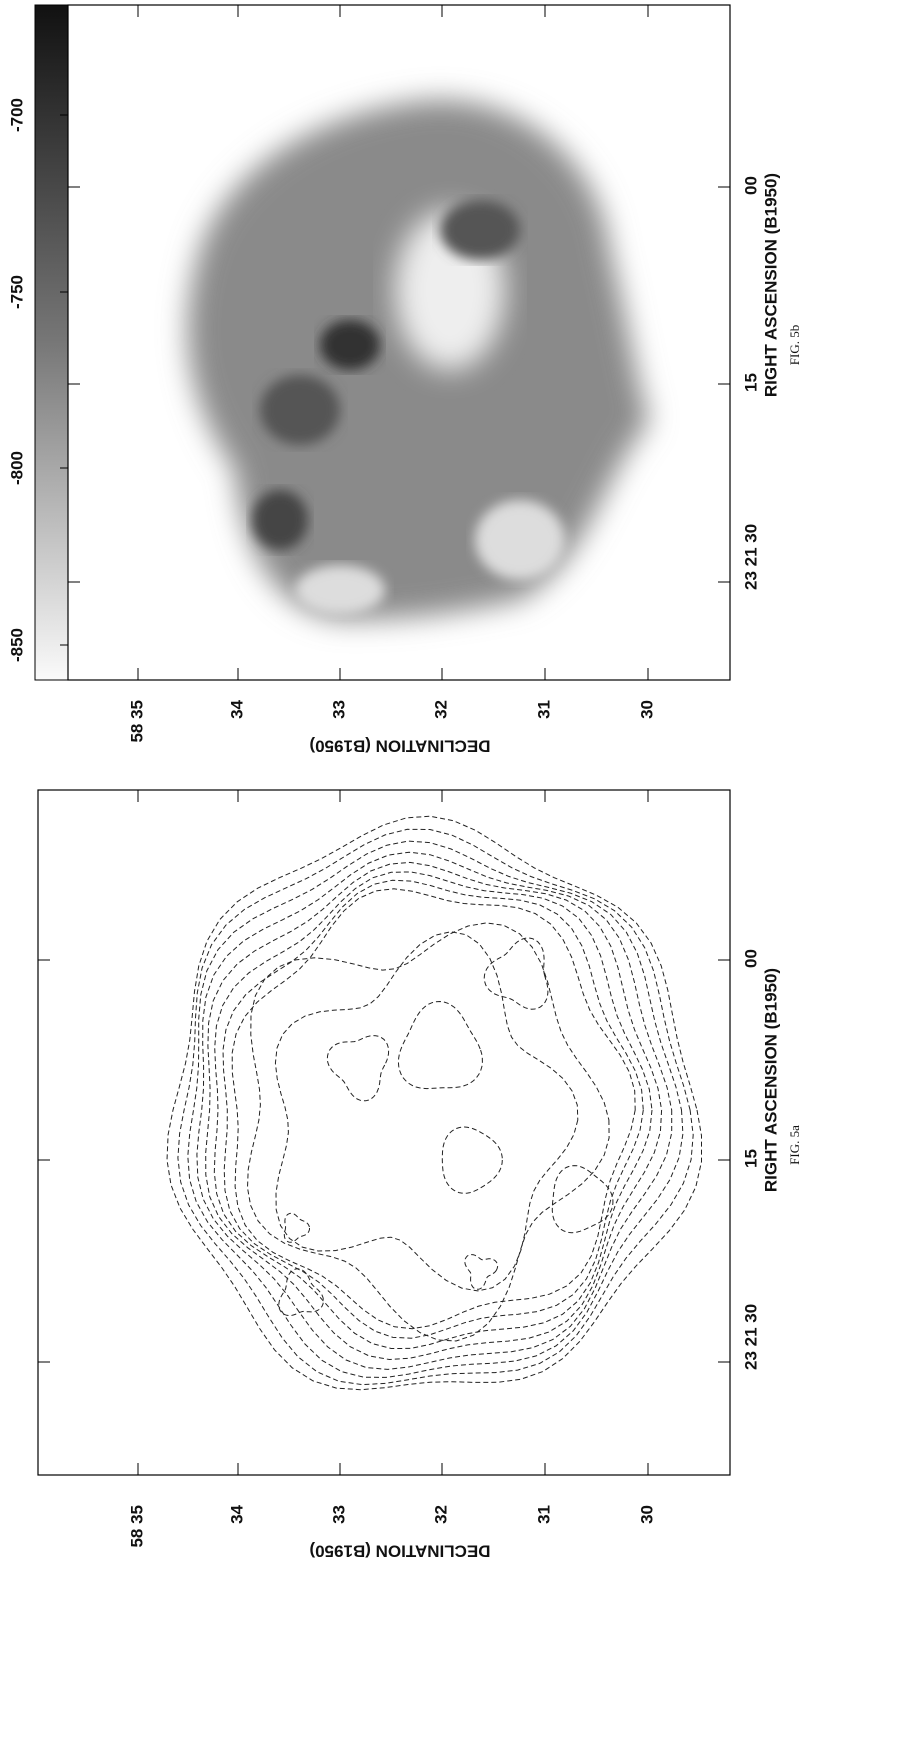 The height and width of the screenshot is (1750, 899). What do you see at coordinates (16, 468) in the screenshot?
I see `colorbar-tick-label: -800` at bounding box center [16, 468].